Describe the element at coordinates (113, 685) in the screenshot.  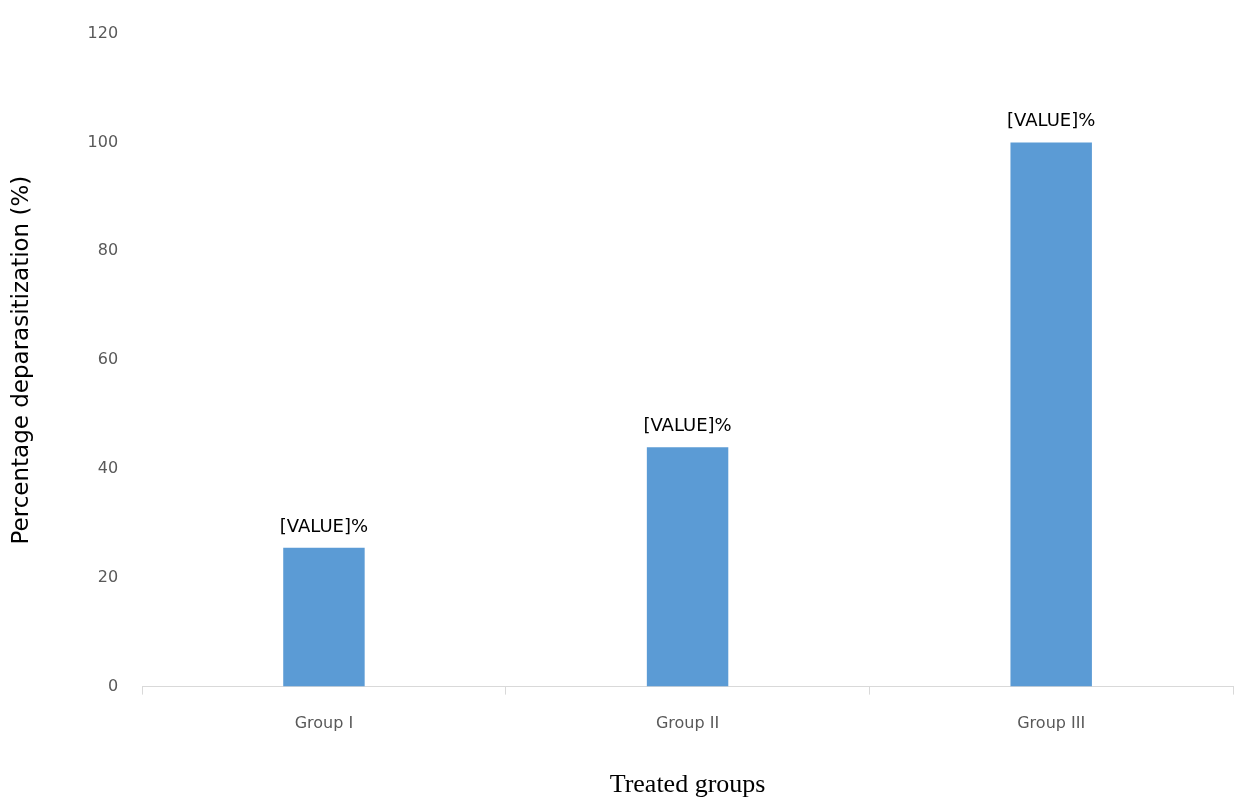
I see `y-tick-label: 0` at that location.